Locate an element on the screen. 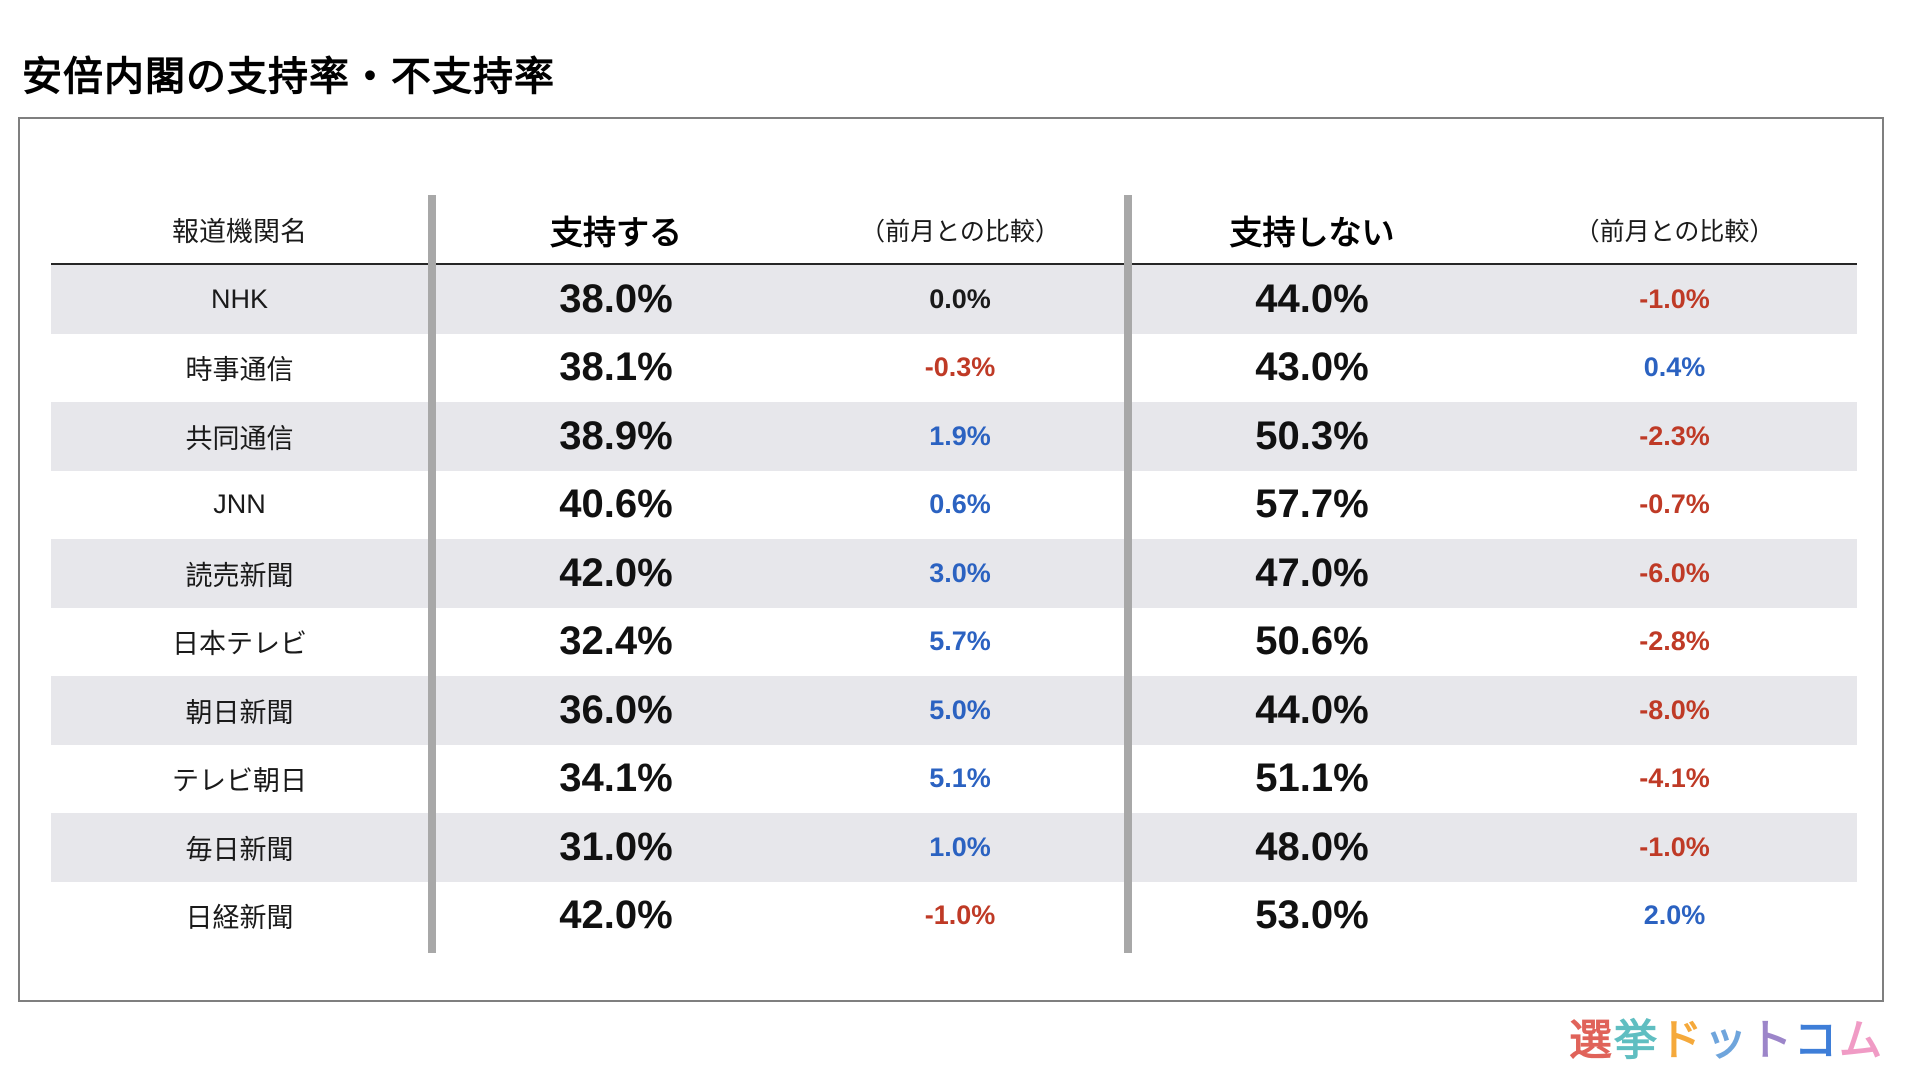  approve-change-cell: -0.3% is located at coordinates (960, 367).